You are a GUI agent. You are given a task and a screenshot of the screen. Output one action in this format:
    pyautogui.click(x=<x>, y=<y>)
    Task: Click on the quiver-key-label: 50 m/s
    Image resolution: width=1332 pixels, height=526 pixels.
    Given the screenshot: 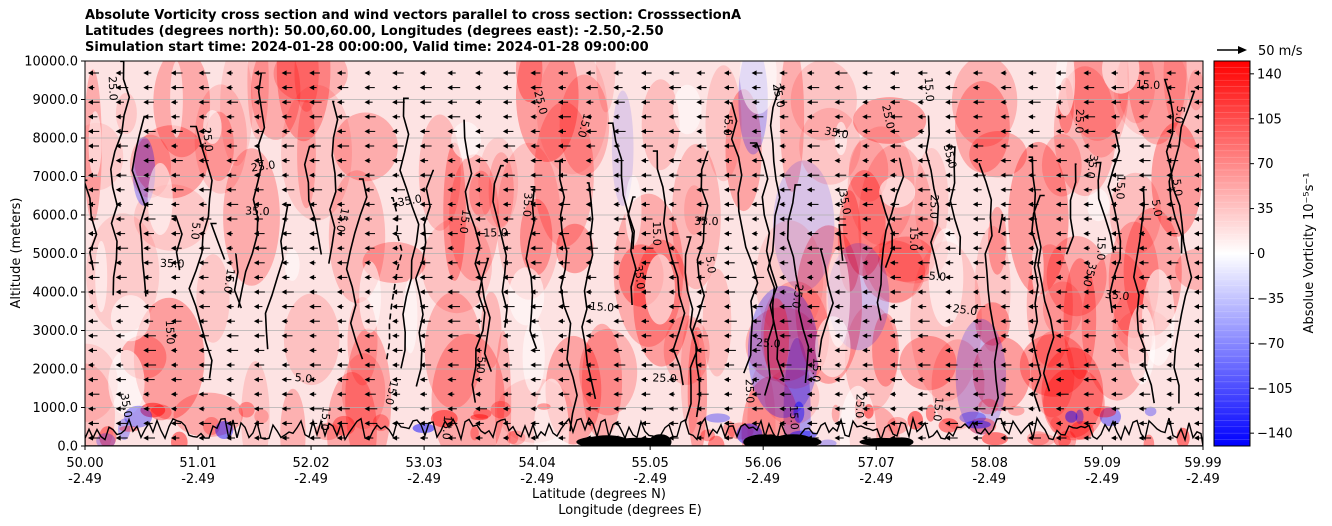 What is the action you would take?
    pyautogui.click(x=1280, y=51)
    